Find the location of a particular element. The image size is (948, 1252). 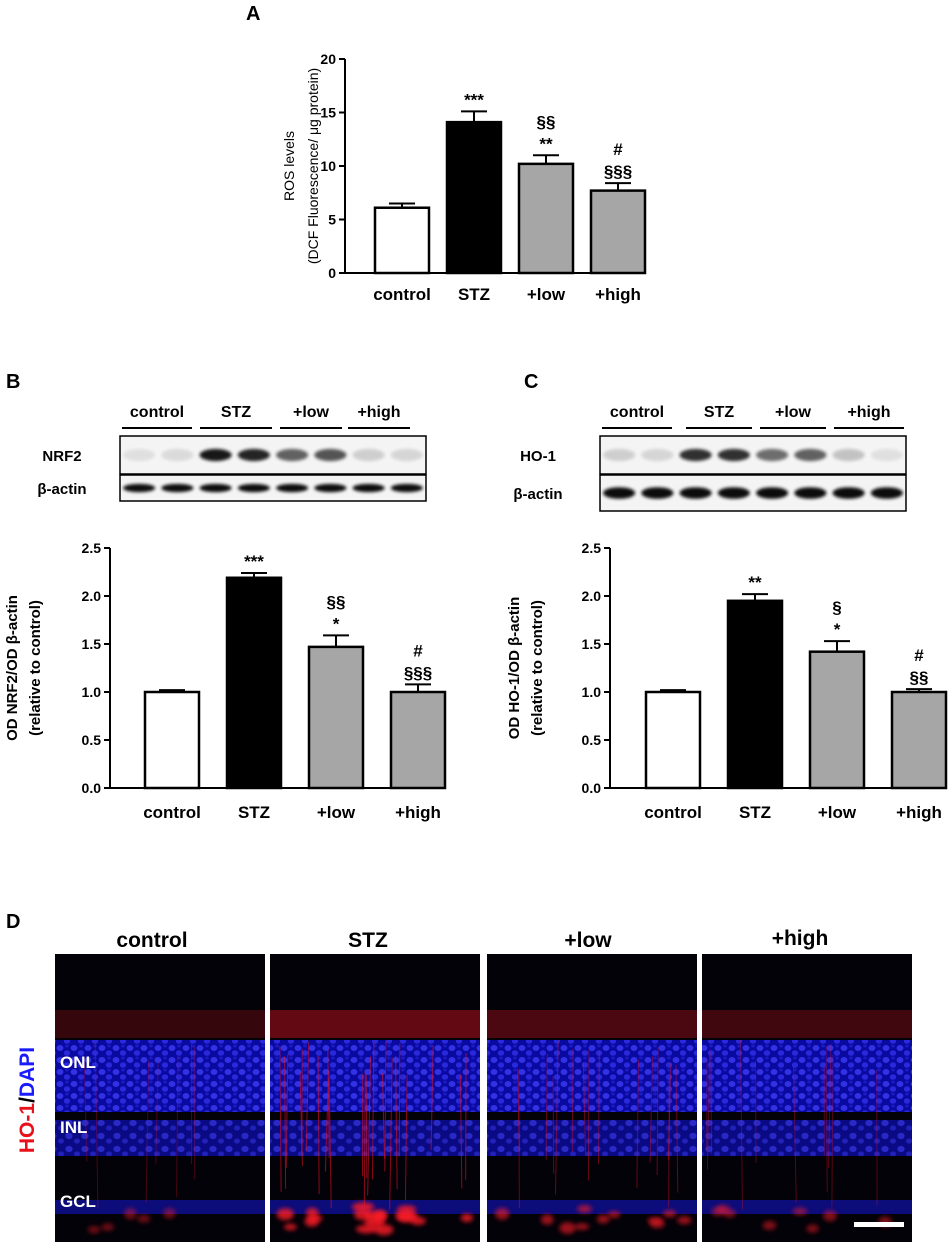

layer-label-inl: INL is located at coordinates (73, 1127).